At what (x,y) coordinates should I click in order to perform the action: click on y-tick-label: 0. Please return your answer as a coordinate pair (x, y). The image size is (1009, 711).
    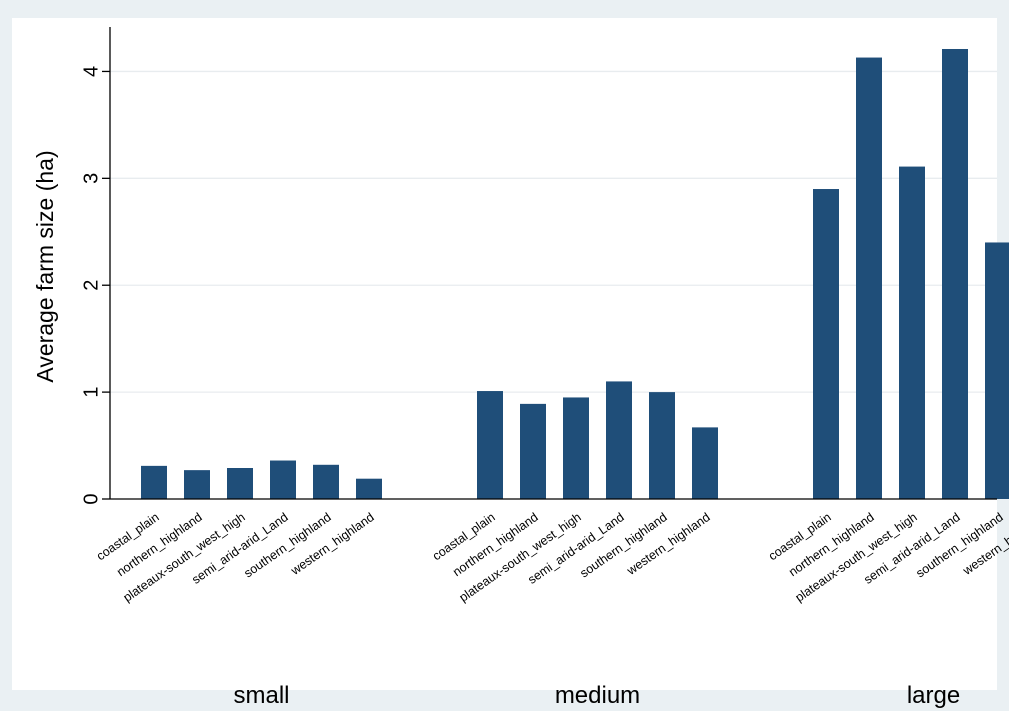
    Looking at the image, I should click on (91, 498).